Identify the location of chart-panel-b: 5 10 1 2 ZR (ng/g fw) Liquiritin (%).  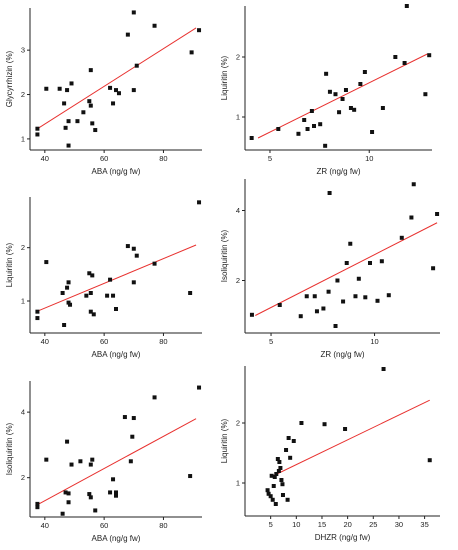
(326, 90).